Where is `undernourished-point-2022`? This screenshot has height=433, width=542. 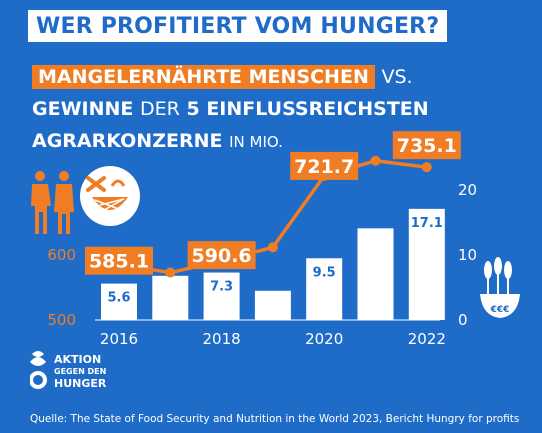 undernourished-point-2022 is located at coordinates (426, 167).